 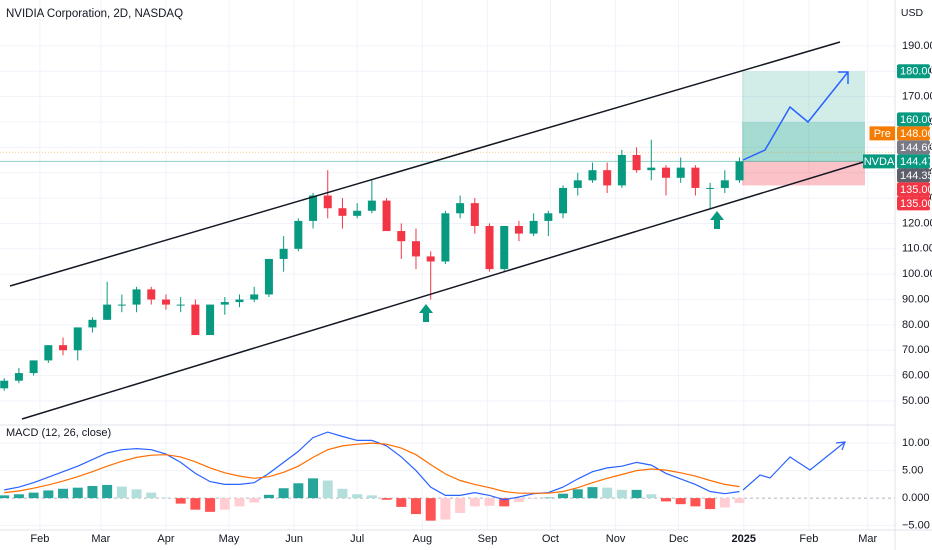 I want to click on price-label: 148.06, so click(x=916, y=134).